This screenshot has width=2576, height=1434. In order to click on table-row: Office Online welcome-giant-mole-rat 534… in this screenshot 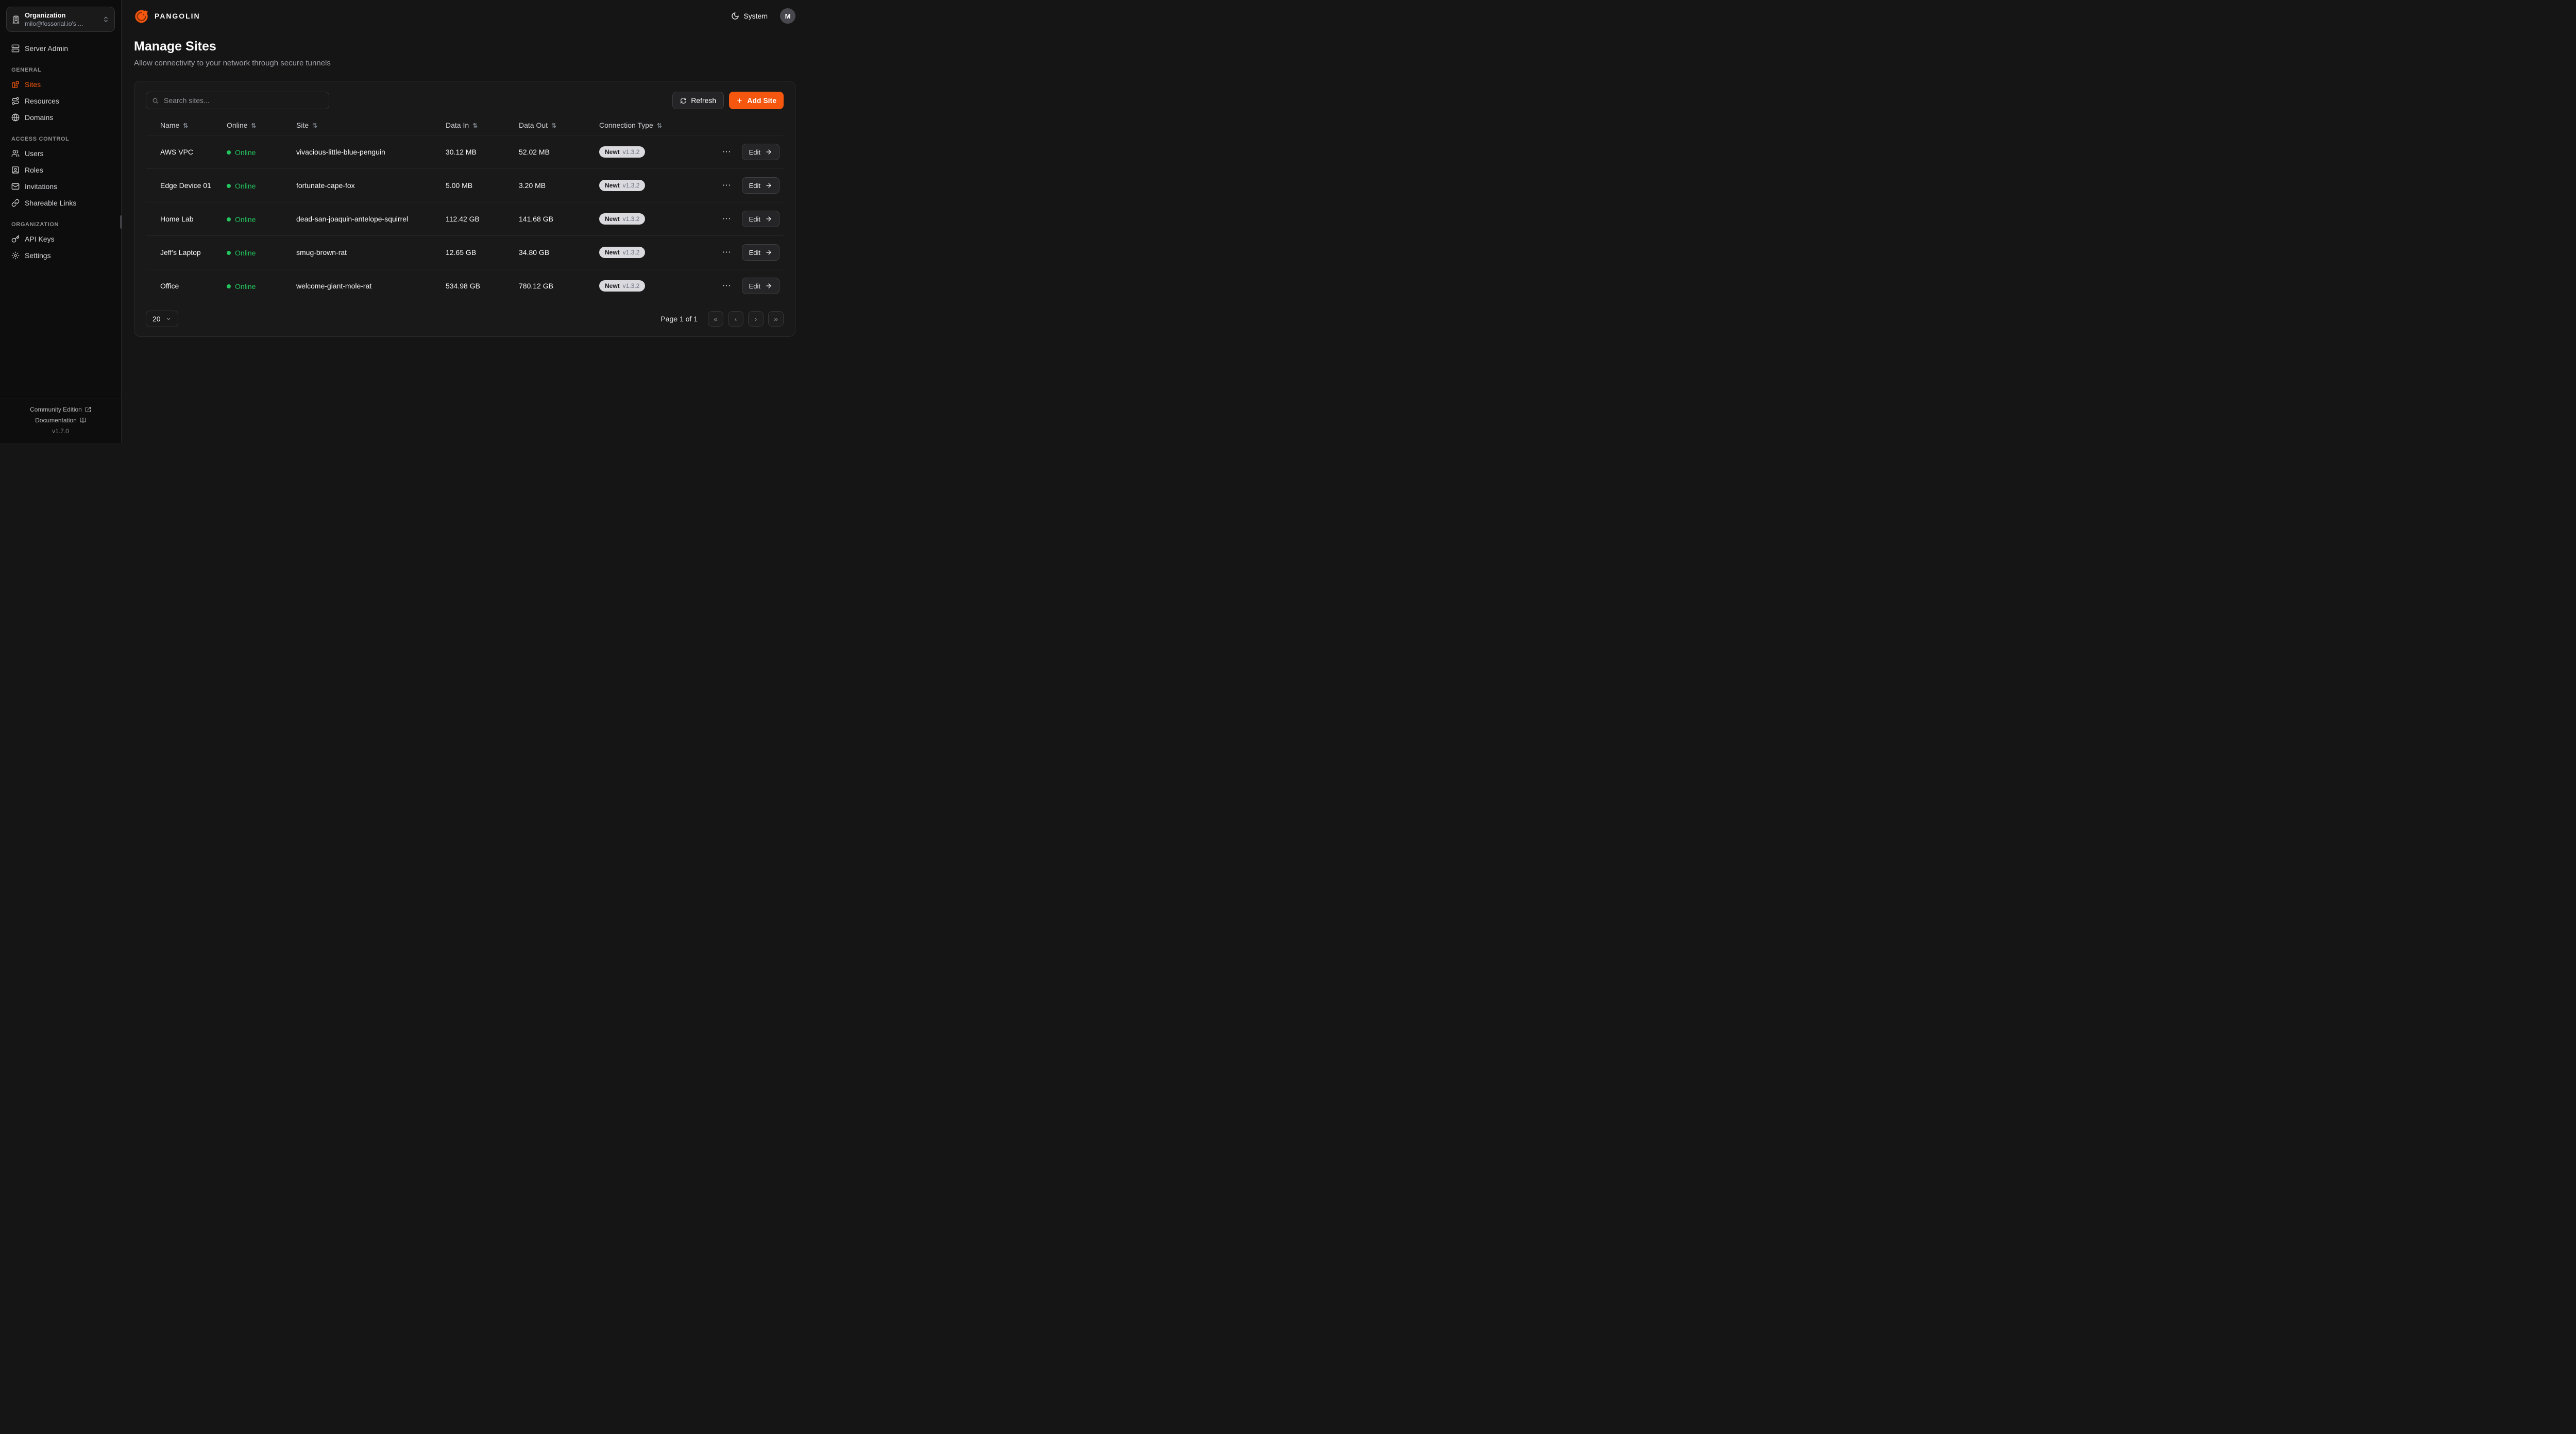, I will do `click(465, 285)`.